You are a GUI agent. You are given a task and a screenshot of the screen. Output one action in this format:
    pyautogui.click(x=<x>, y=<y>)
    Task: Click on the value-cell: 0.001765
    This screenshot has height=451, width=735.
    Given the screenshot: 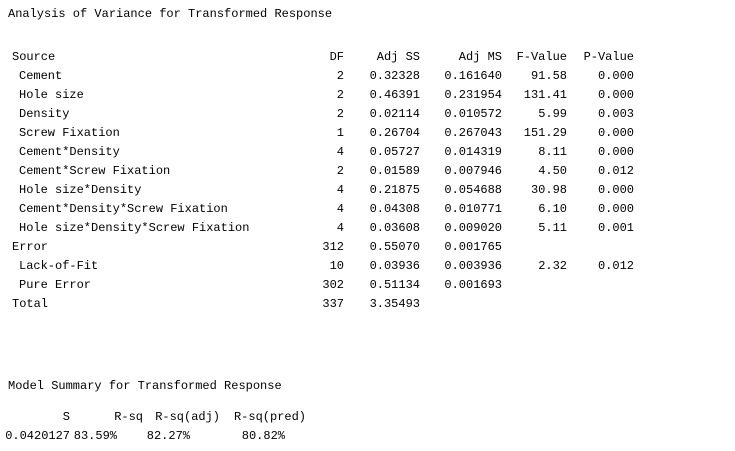 What is the action you would take?
    pyautogui.click(x=473, y=247)
    